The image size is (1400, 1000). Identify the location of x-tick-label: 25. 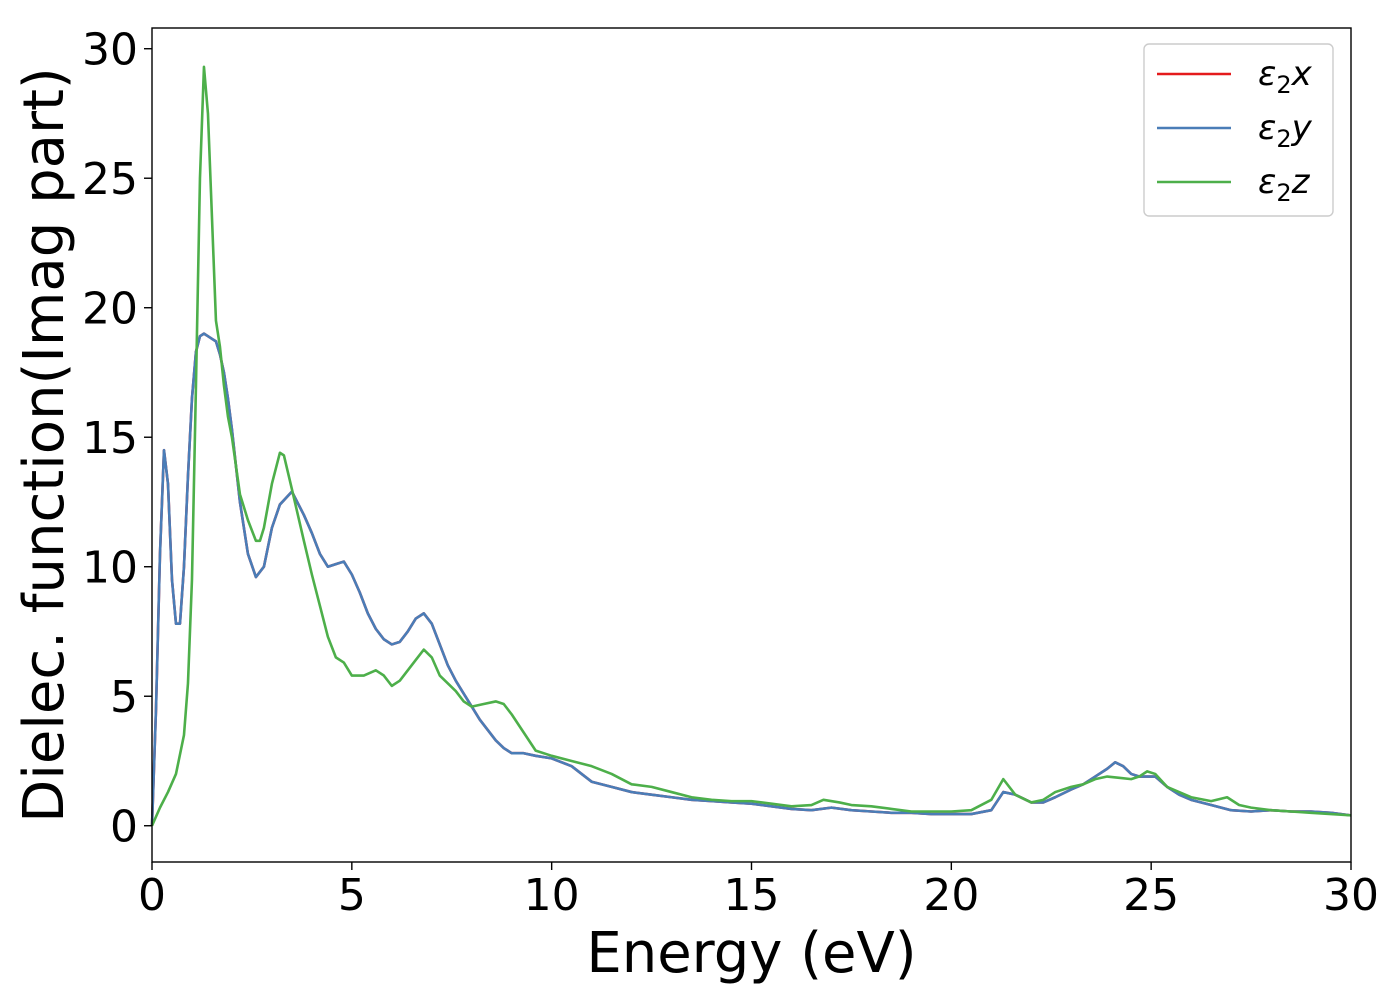
(1151, 895).